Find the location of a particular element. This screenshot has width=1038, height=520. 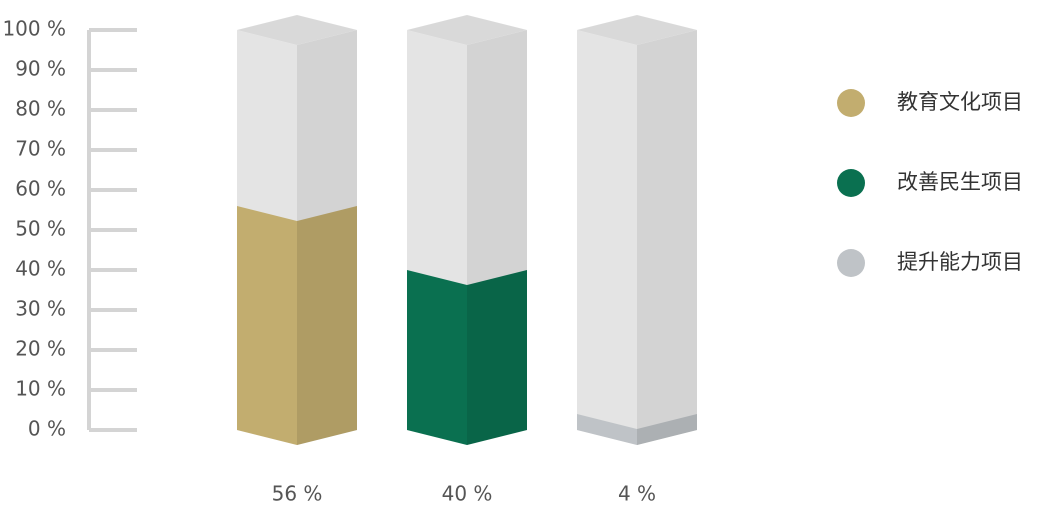

y-tick-label: 100 % is located at coordinates (34, 29).